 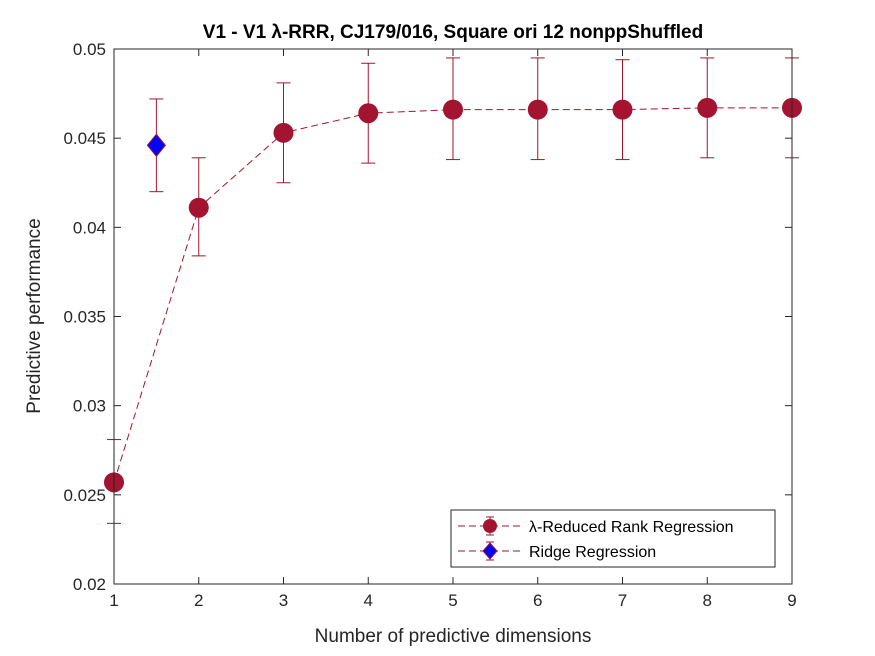 I want to click on x-axis-label: Number of predictive dimensions, so click(x=453, y=636).